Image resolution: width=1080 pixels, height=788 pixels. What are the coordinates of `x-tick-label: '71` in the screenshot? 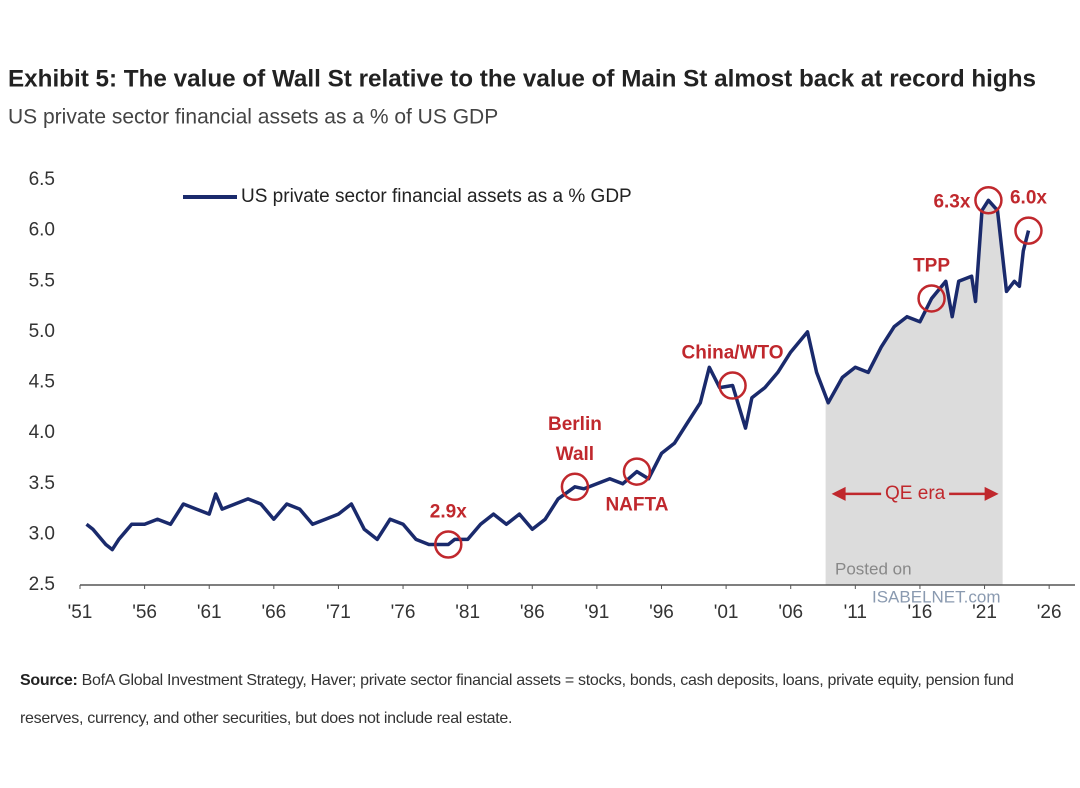 It's located at (338, 612).